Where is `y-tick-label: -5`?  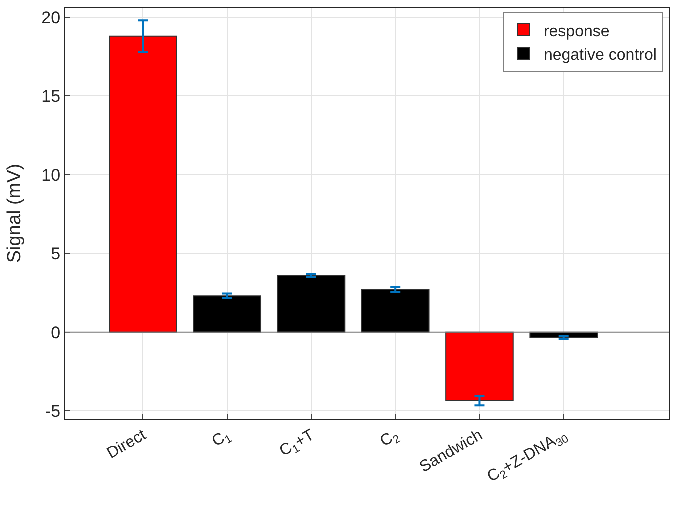 y-tick-label: -5 is located at coordinates (53, 412).